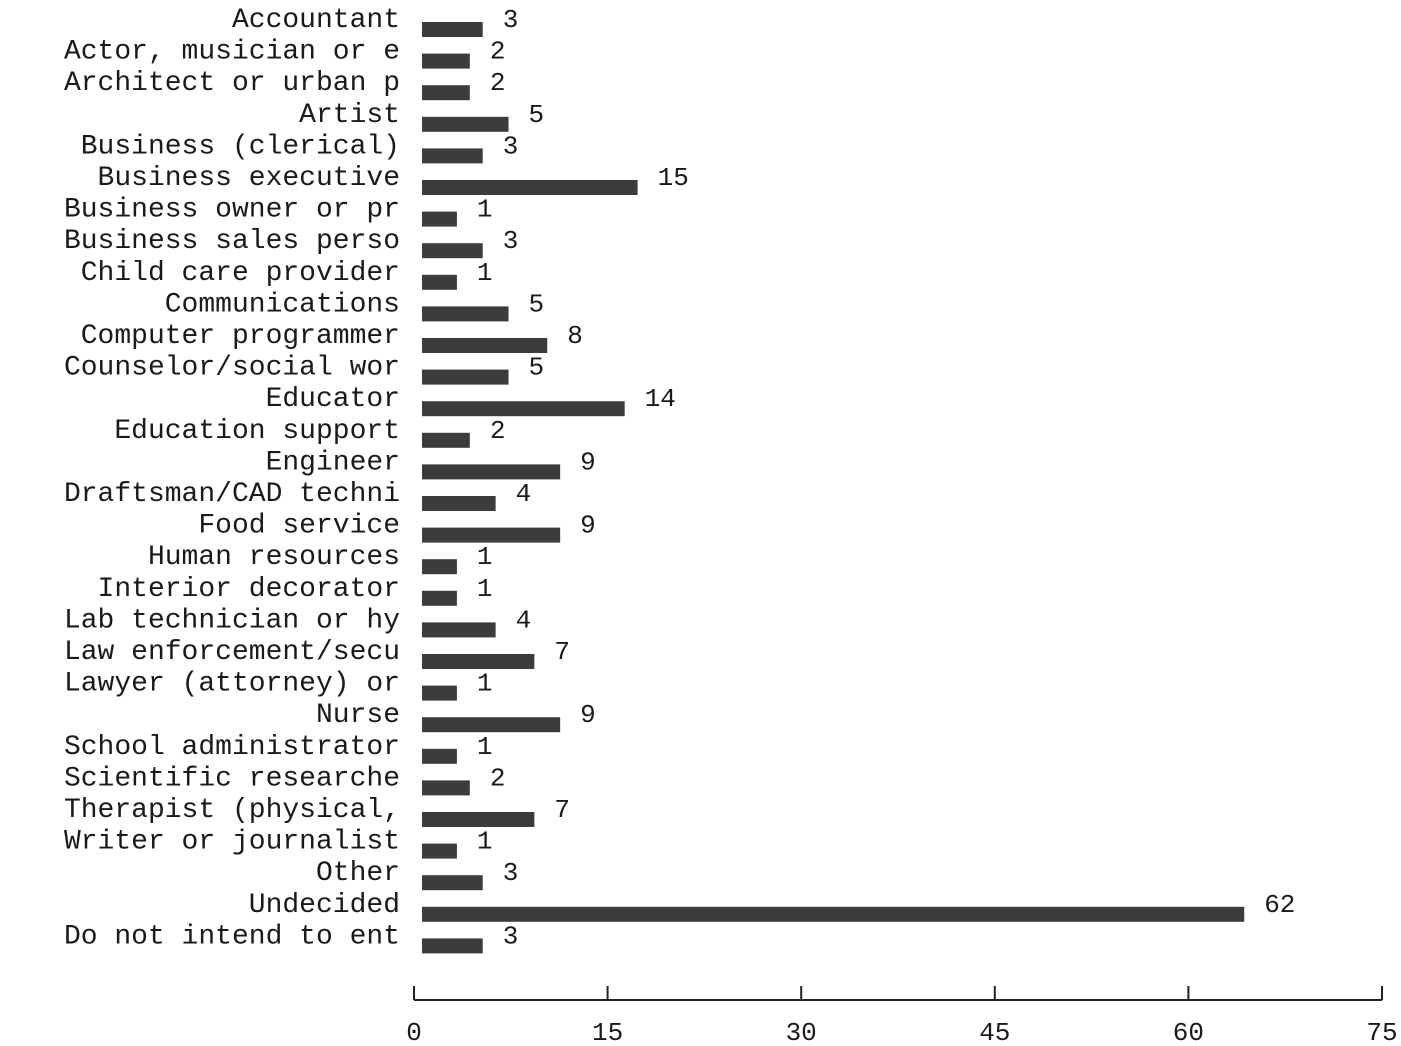 This screenshot has height=1046, width=1401. What do you see at coordinates (801, 1032) in the screenshot?
I see `x-tick-label: 30` at bounding box center [801, 1032].